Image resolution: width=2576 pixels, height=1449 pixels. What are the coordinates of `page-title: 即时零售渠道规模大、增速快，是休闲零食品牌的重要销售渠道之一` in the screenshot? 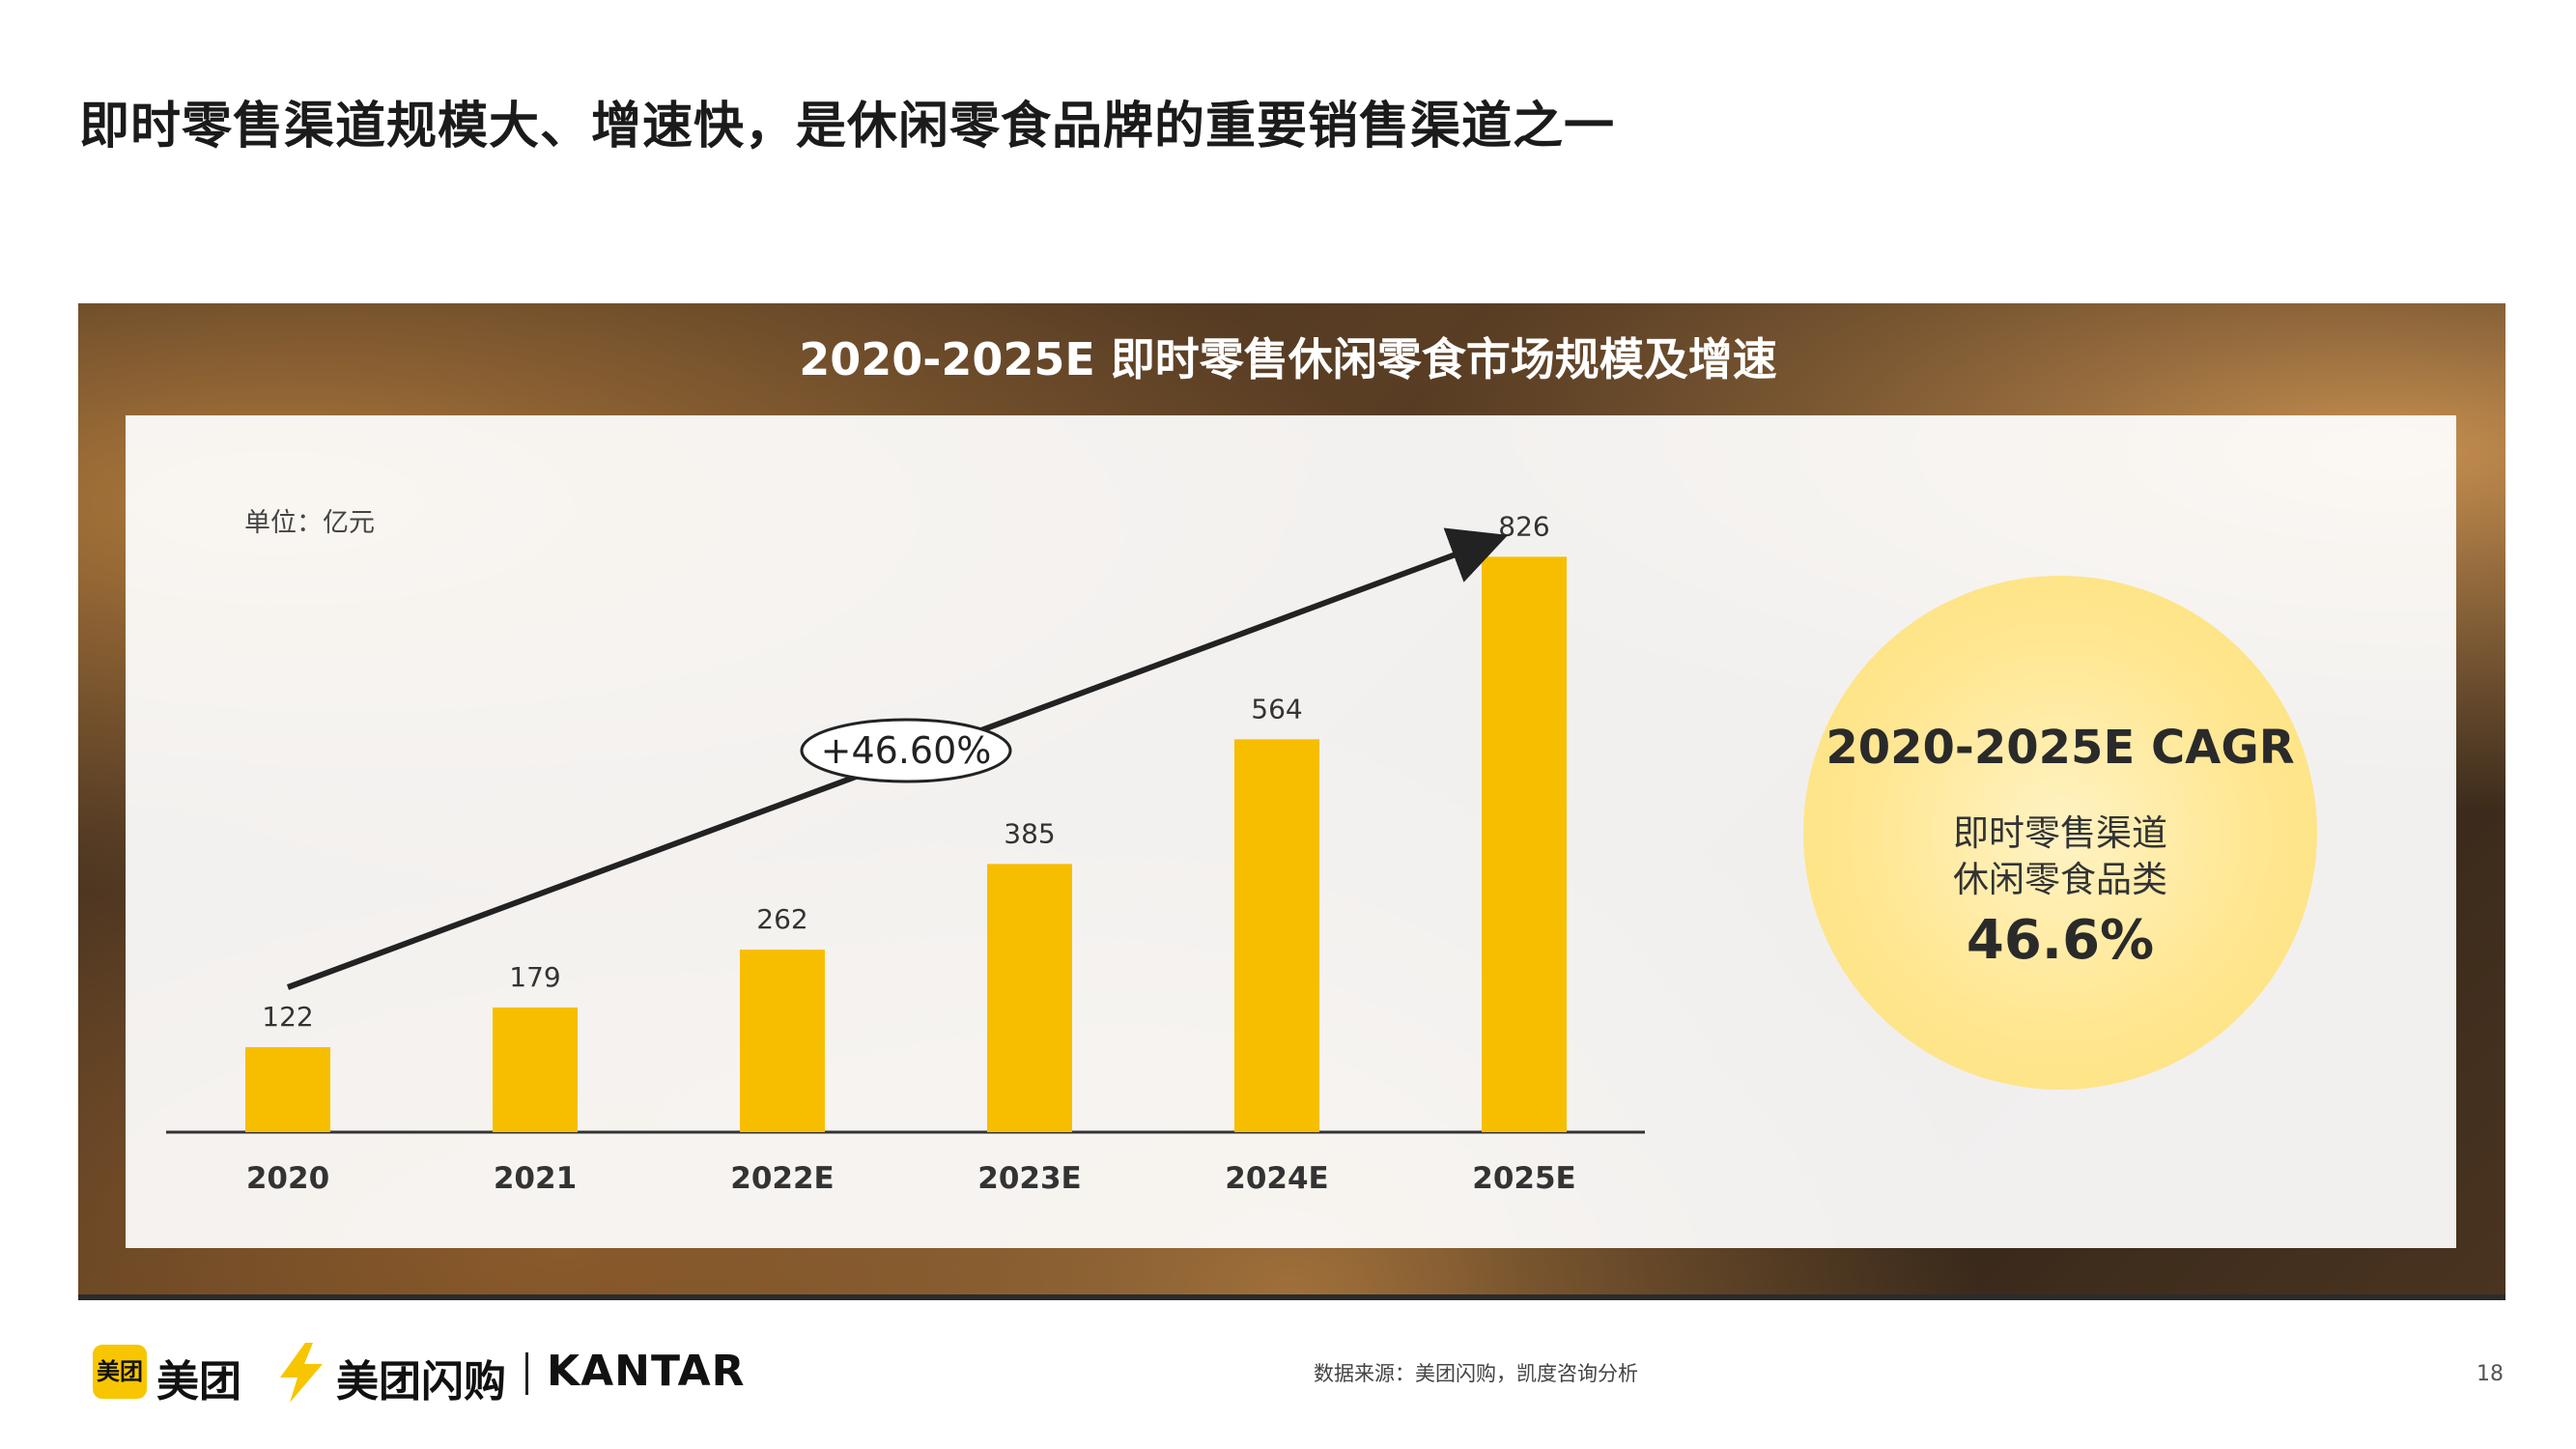 It's located at (847, 127).